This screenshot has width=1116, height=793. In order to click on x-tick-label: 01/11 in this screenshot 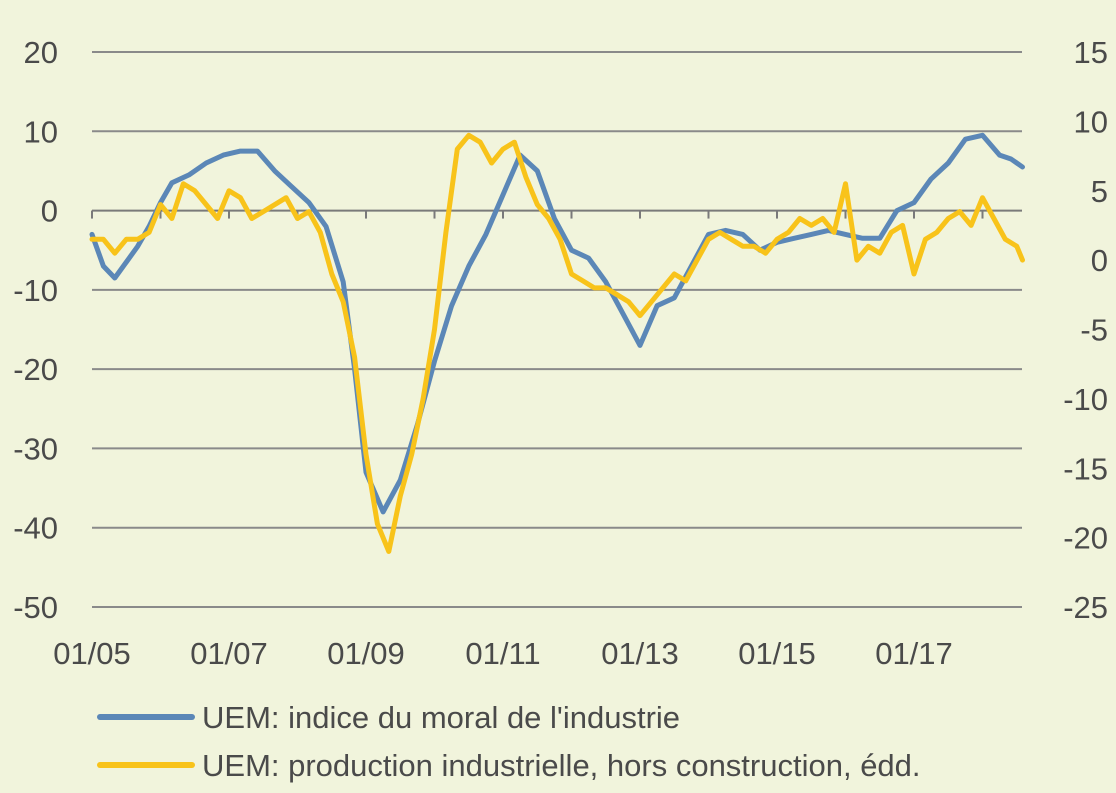, I will do `click(502, 653)`.